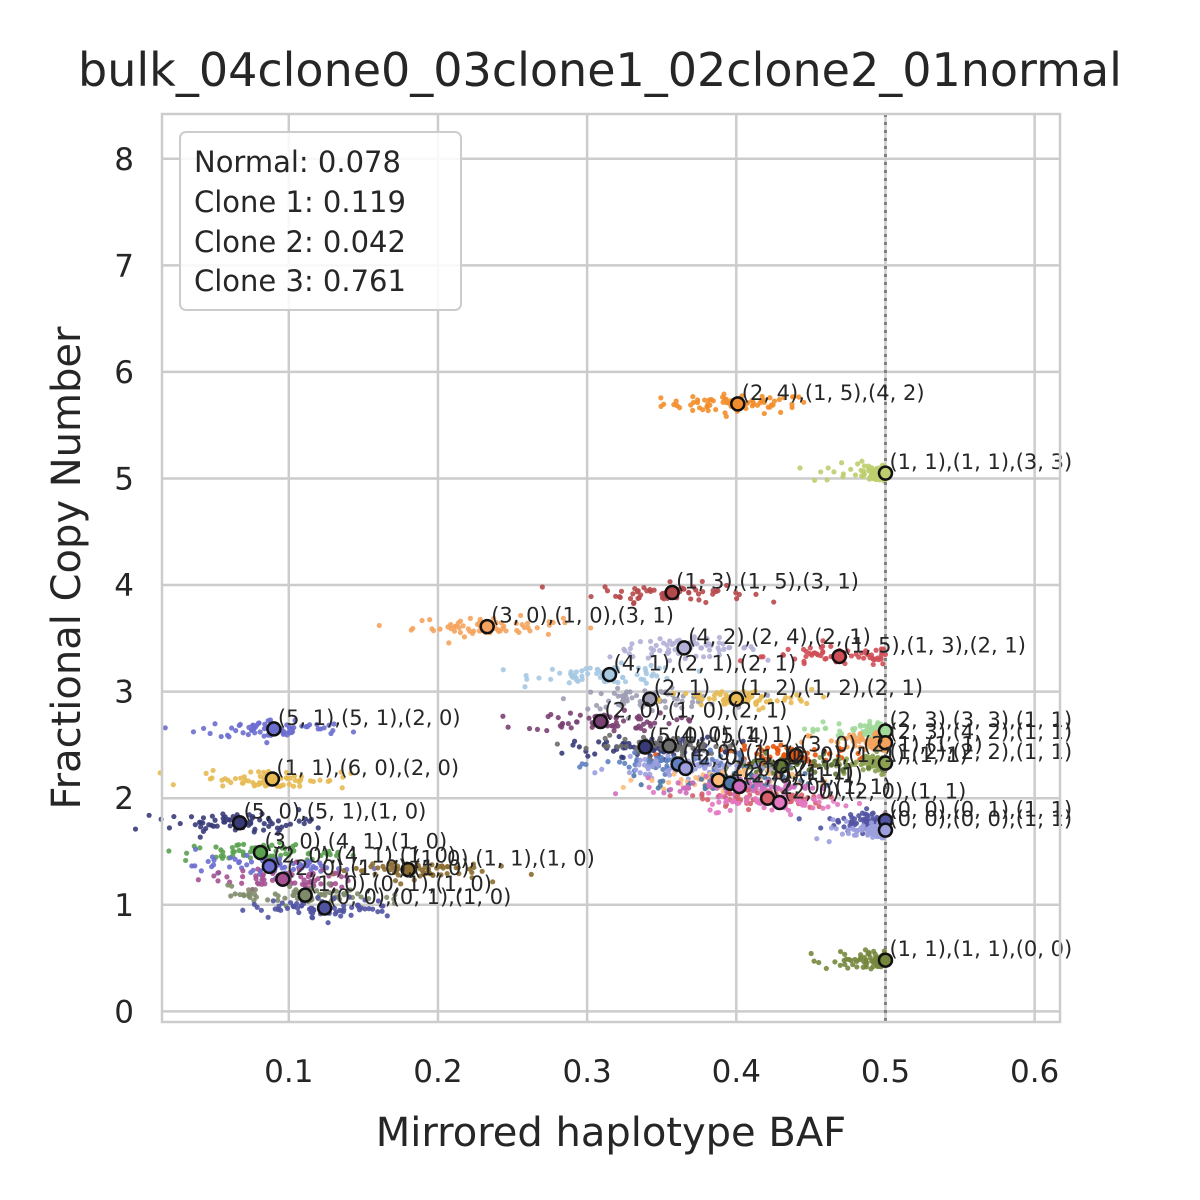 The width and height of the screenshot is (1200, 1200). What do you see at coordinates (705, 664) in the screenshot?
I see `cluster-label: (4, 1),(2, 1),(2, 1)` at bounding box center [705, 664].